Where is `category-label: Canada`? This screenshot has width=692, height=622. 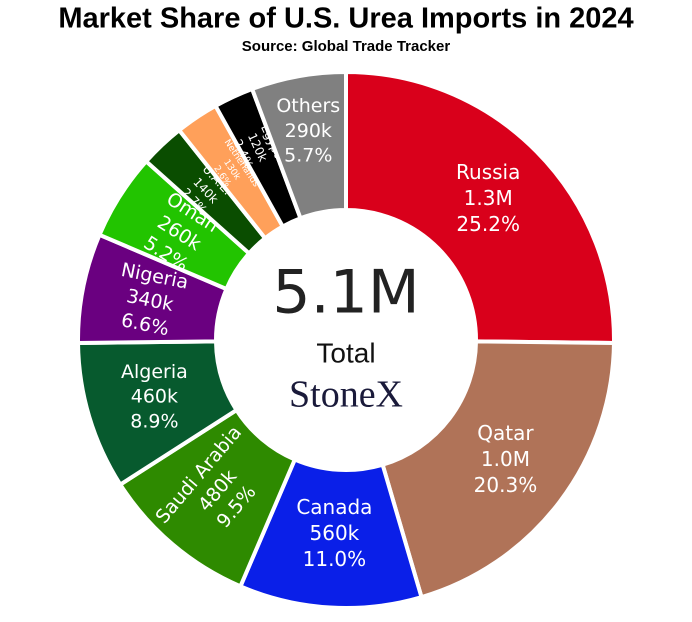
category-label: Canada is located at coordinates (334, 507).